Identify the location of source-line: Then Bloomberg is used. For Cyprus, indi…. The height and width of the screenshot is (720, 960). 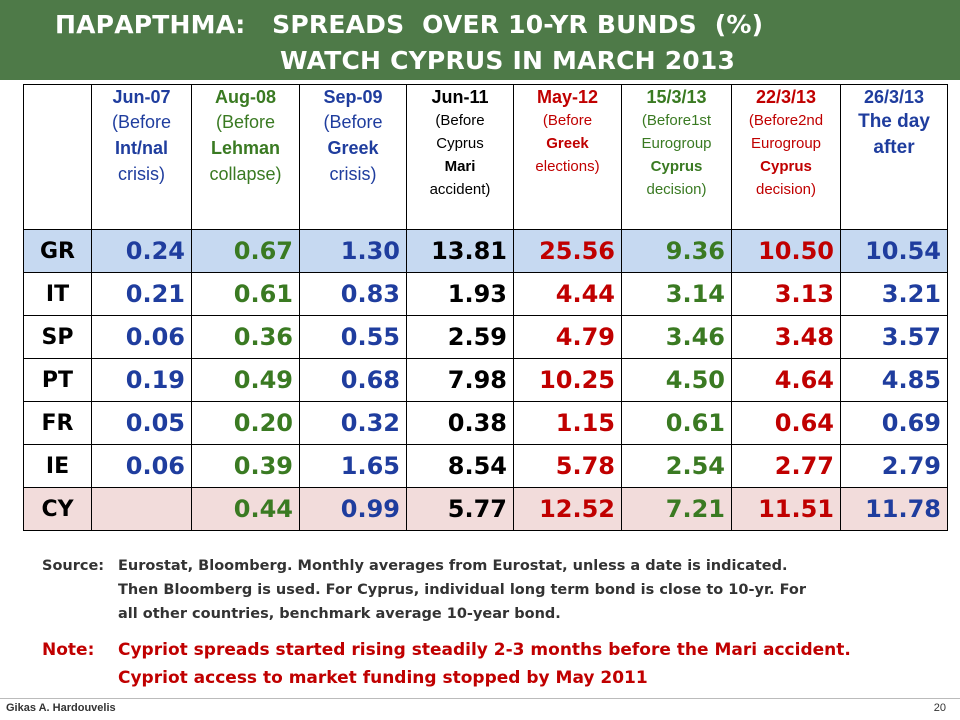
(462, 590).